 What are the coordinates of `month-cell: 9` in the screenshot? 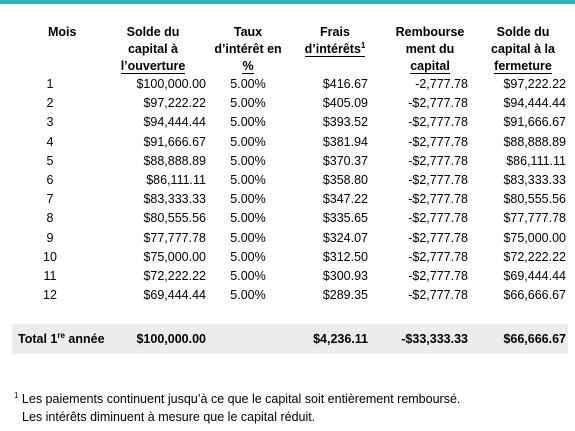 It's located at (50, 237).